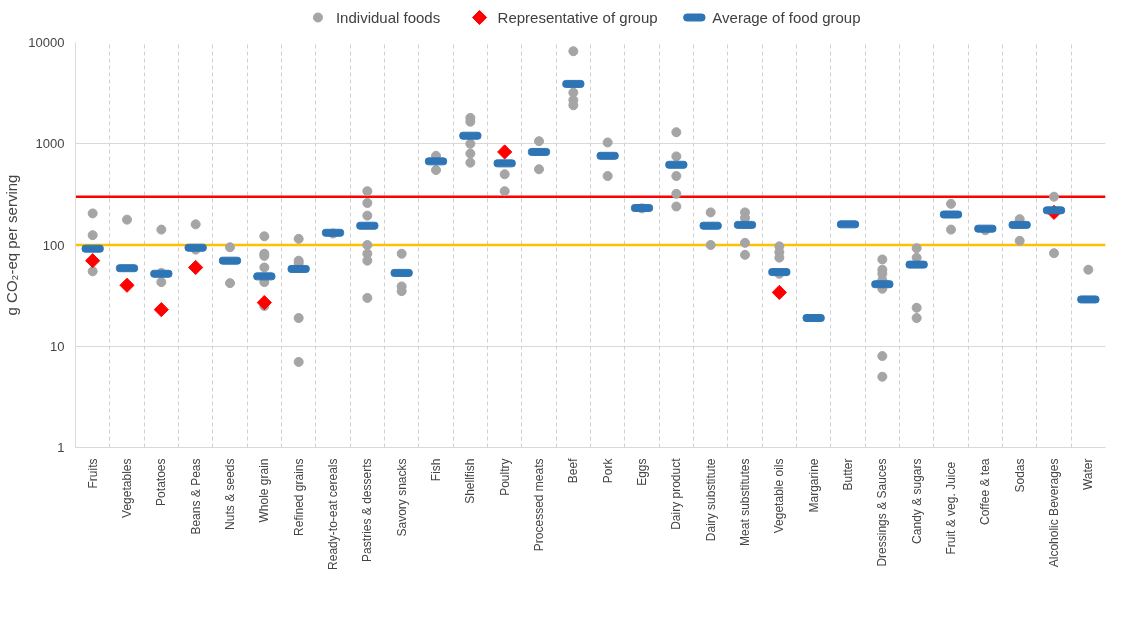  Describe the element at coordinates (1054, 513) in the screenshot. I see `x-tick-label: Alcoholic Beverages` at that location.